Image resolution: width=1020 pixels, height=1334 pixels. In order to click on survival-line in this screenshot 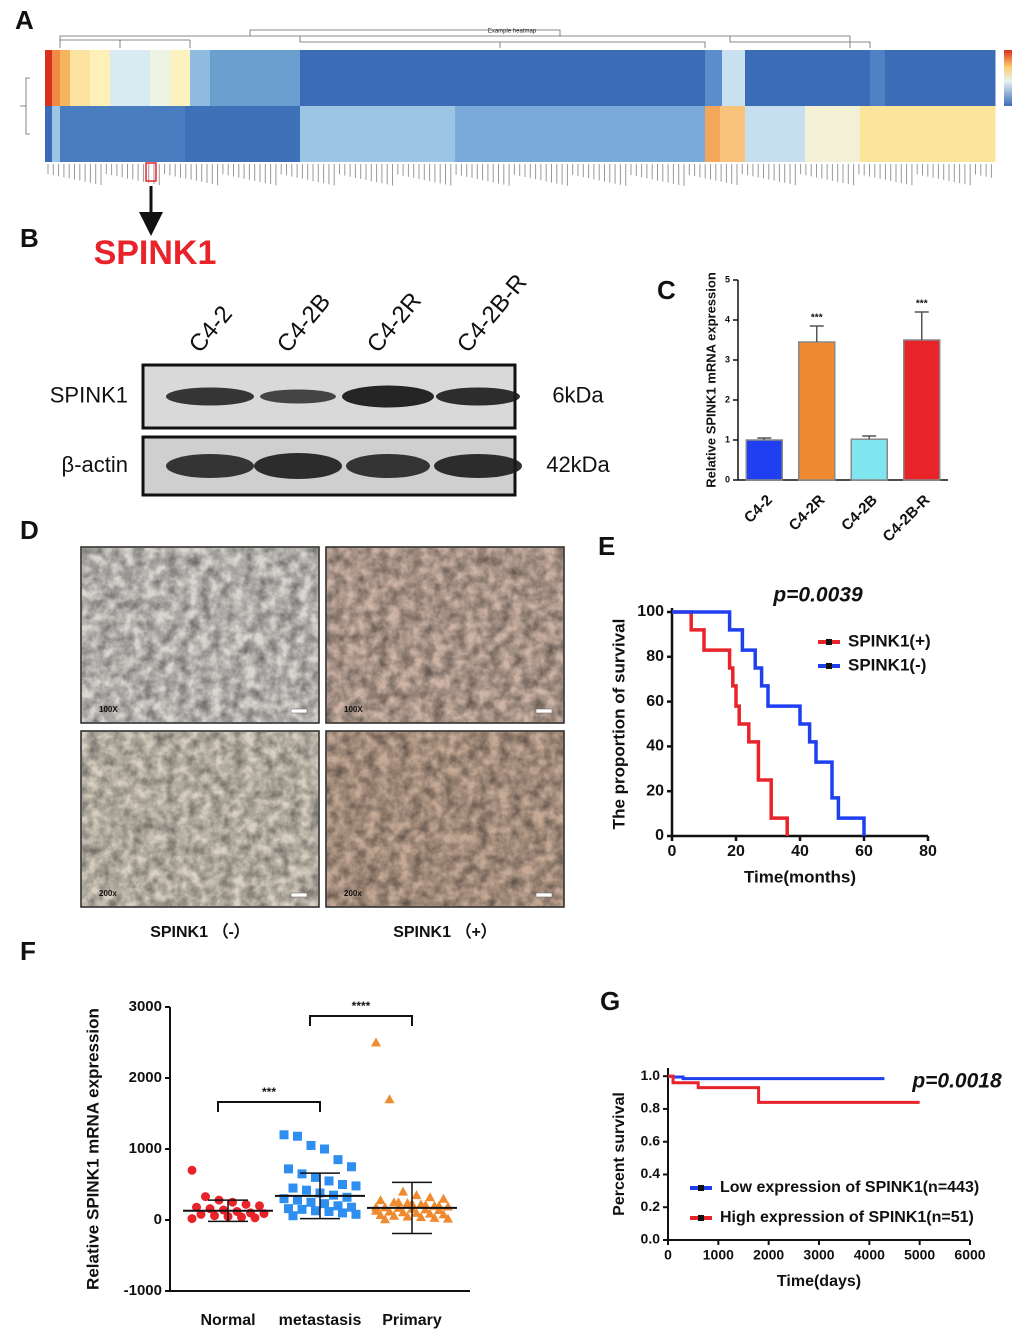, I will do `click(794, 1089)`.